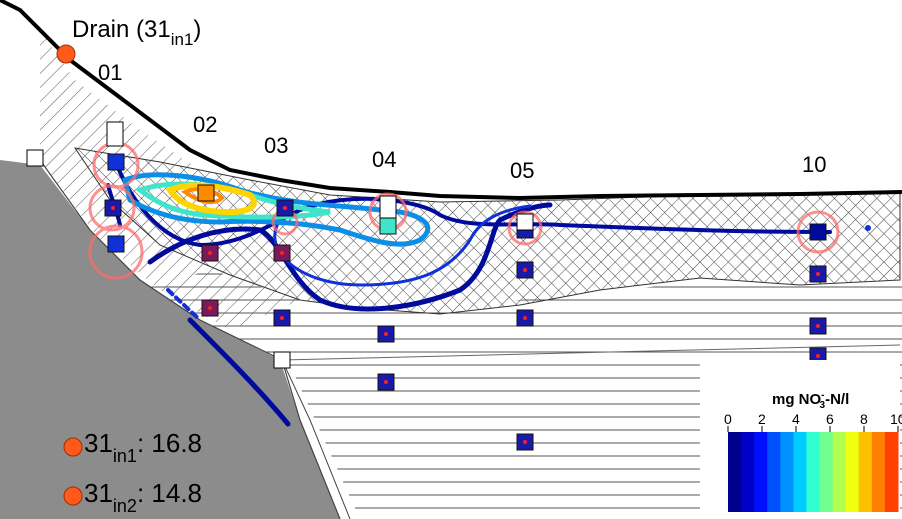  What do you see at coordinates (143, 447) in the screenshot?
I see `svg-text: 31in1: 16.8` at bounding box center [143, 447].